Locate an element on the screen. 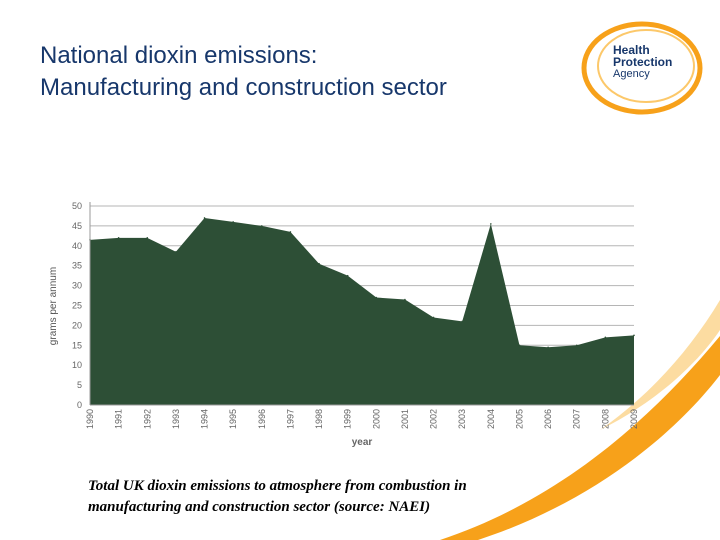 This screenshot has width=720, height=540. logo-line-2: Protection is located at coordinates (643, 62).